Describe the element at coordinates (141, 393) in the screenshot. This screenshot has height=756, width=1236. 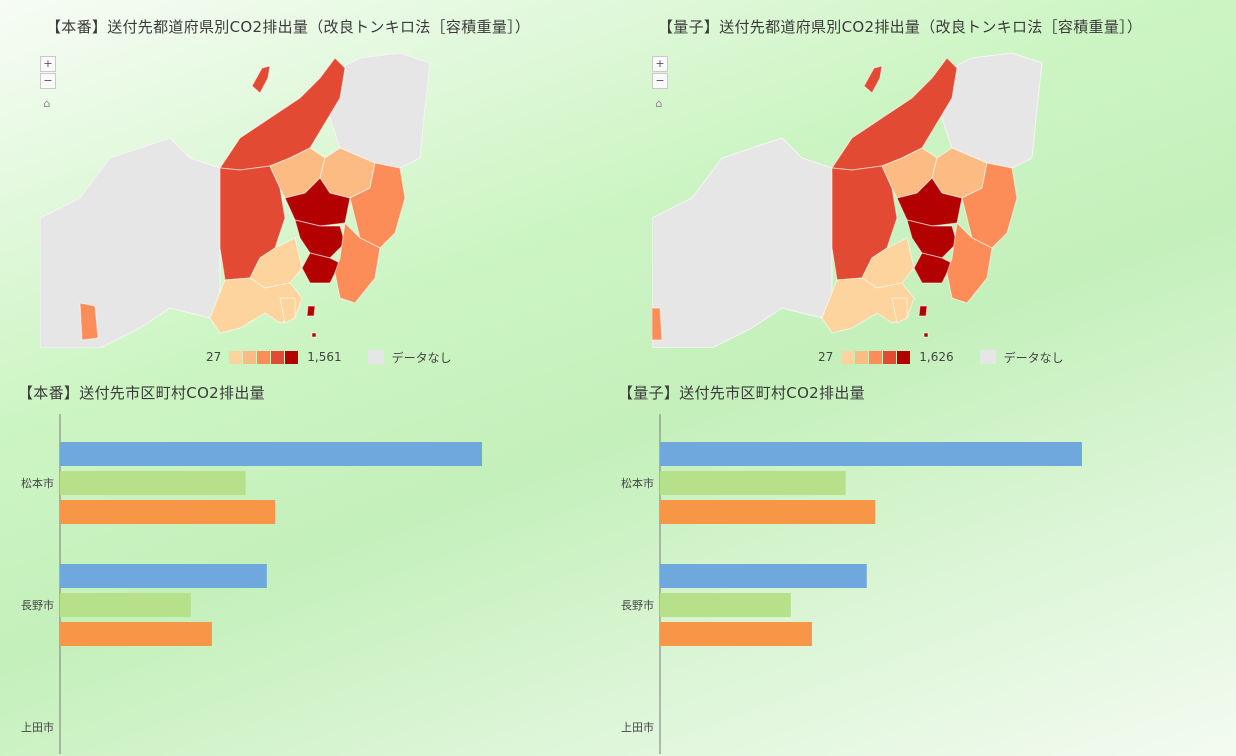
I see `bar-chart-title: 【本番】送付先市区町村CO2排出量` at that location.